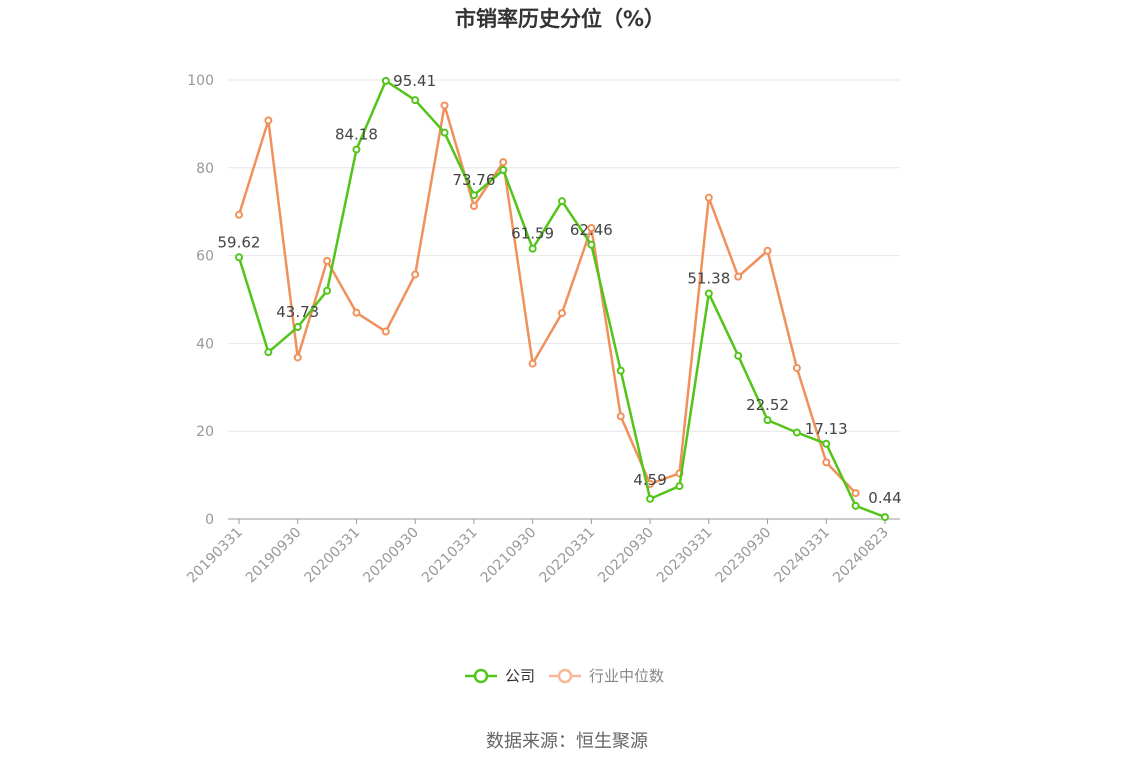 The image size is (1134, 766). What do you see at coordinates (826, 429) in the screenshot?
I see `data-label: 17.13` at bounding box center [826, 429].